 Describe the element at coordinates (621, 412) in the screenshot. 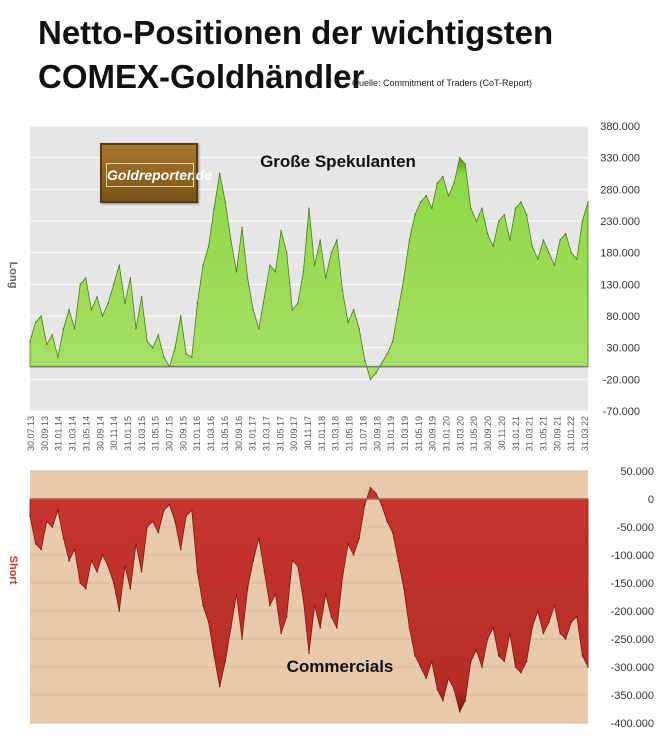

I see `y-tick-label: -70.000` at that location.